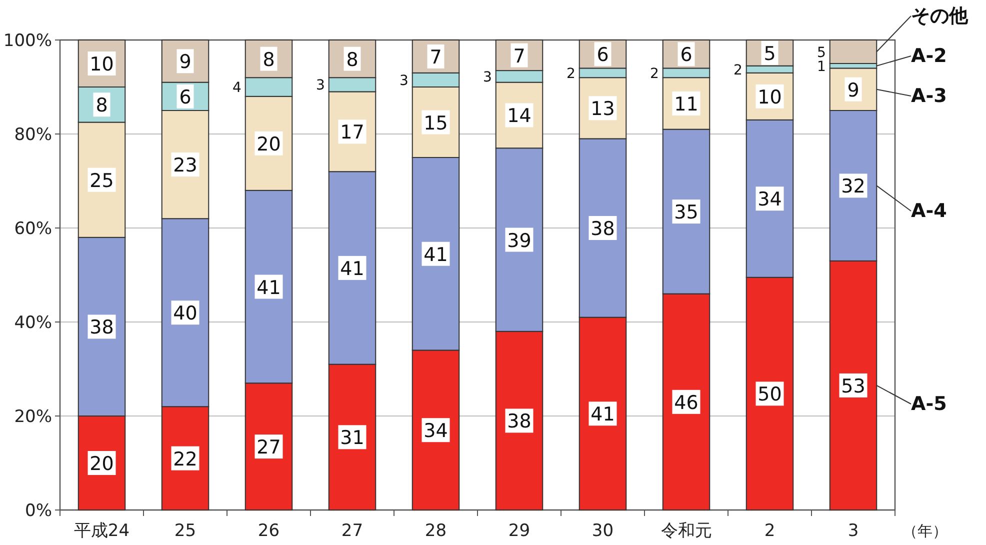 This screenshot has width=986, height=545. What do you see at coordinates (821, 66) in the screenshot?
I see `data-label: 1` at bounding box center [821, 66].